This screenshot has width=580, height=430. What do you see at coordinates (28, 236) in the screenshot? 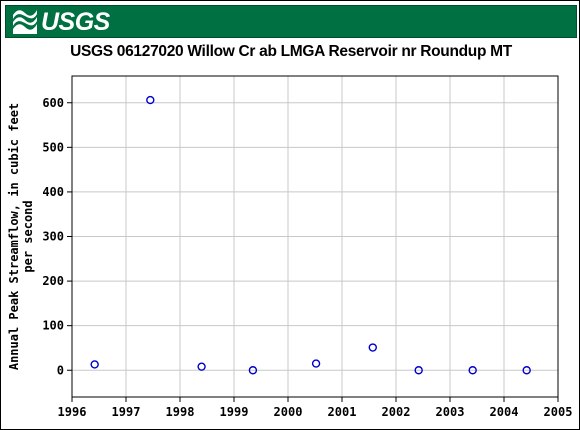
I see `y-axis-title-line-2: per second` at bounding box center [28, 236].